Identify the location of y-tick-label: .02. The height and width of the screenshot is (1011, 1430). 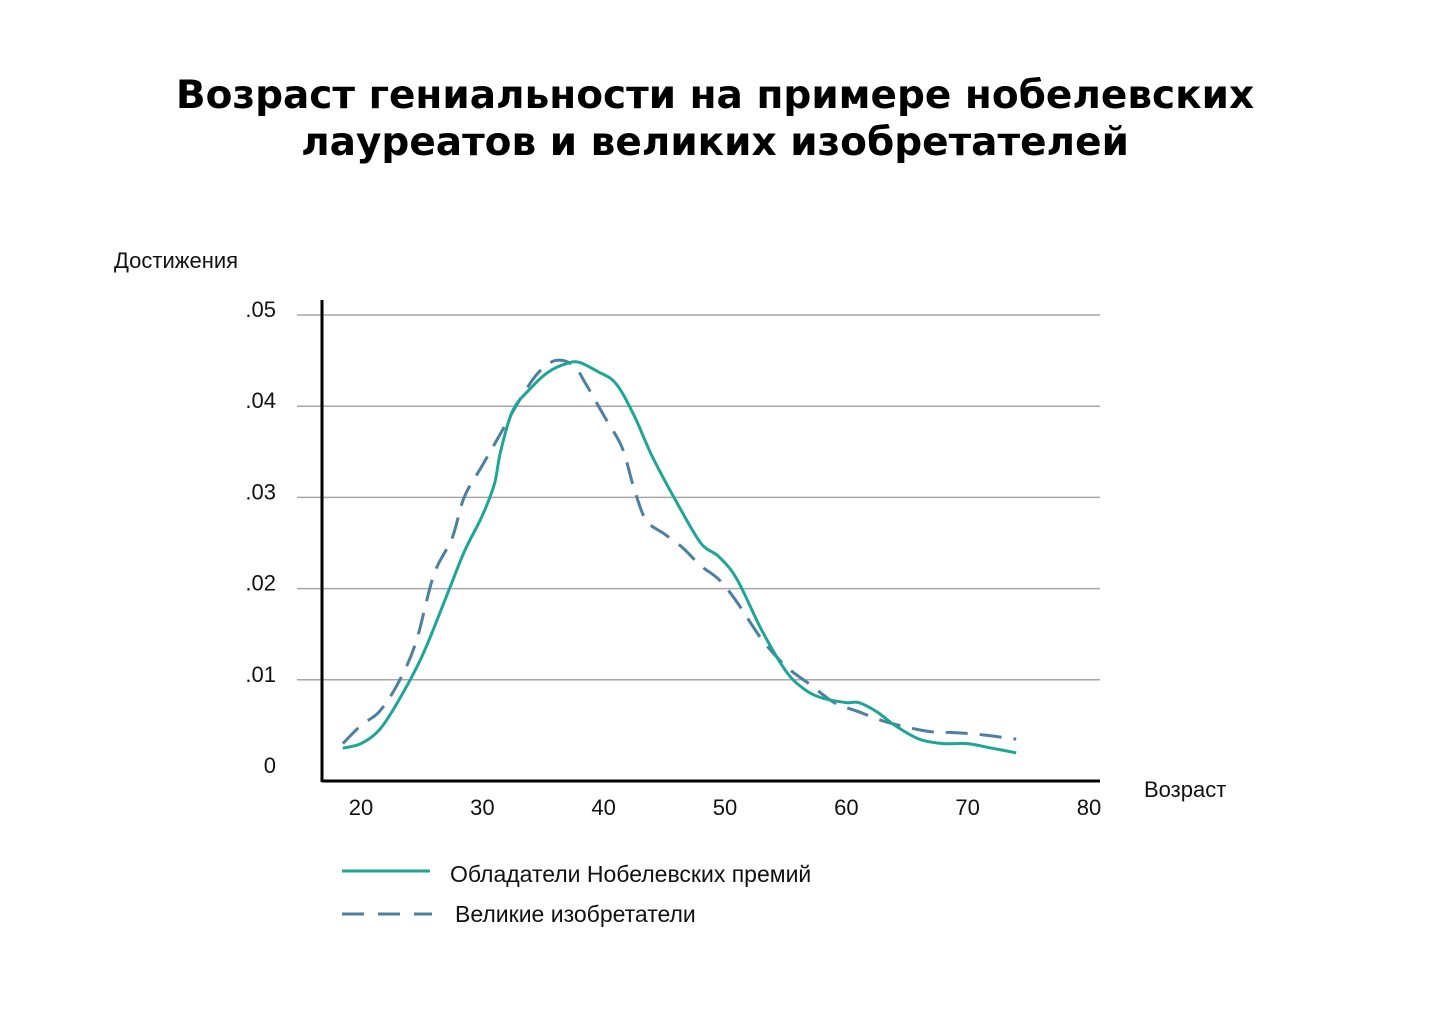
(260, 583).